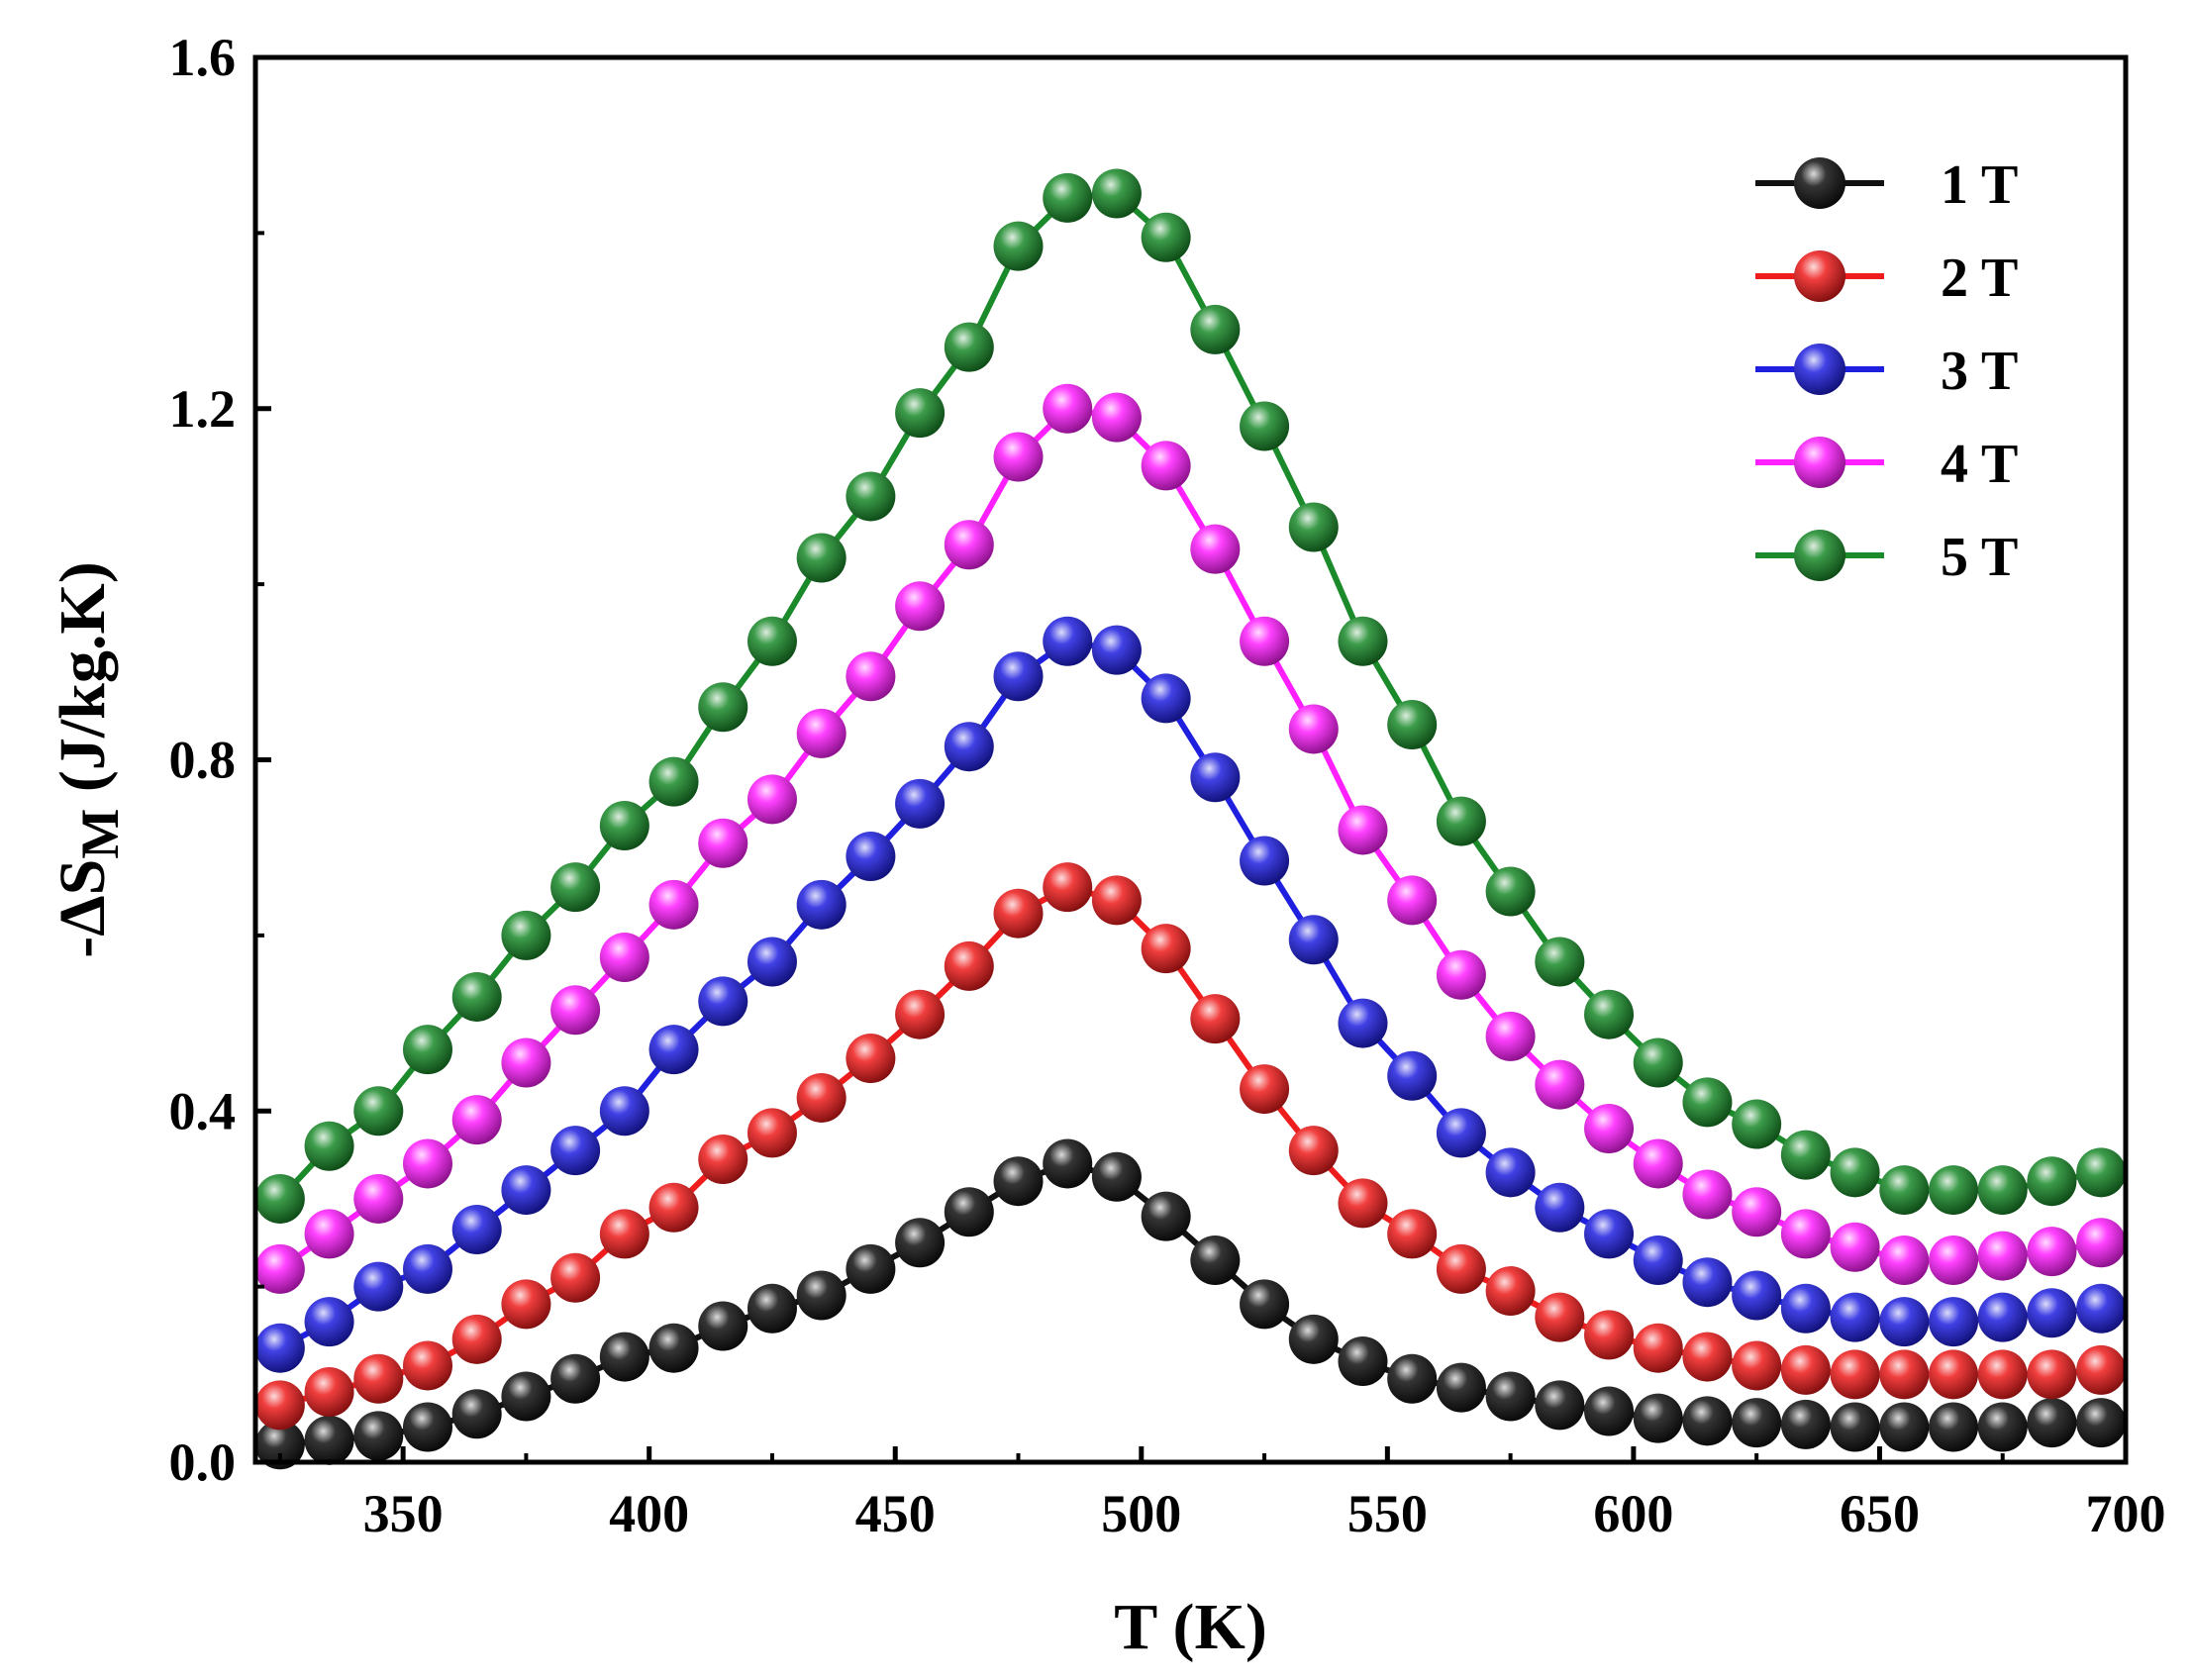 This screenshot has width=2193, height=1680. I want to click on x-tick-label: 350, so click(403, 1513).